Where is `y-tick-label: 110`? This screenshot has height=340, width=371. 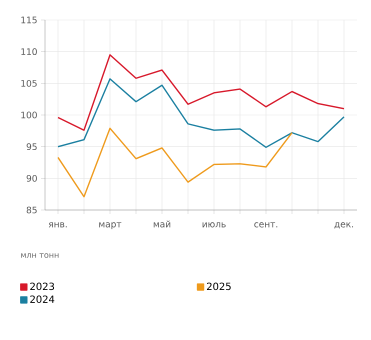
y-tick-label: 110 is located at coordinates (29, 52).